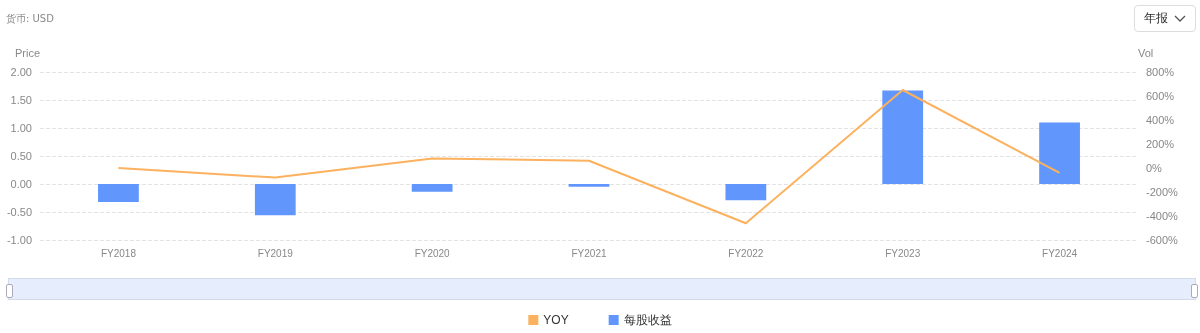  I want to click on y-tick-label: 1.00, so click(21, 128).